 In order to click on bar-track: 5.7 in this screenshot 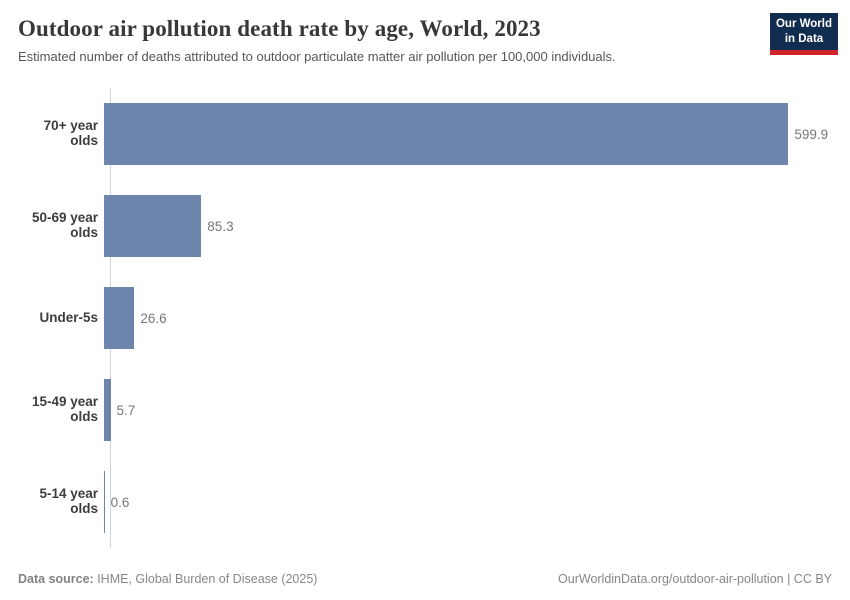, I will do `click(468, 410)`.